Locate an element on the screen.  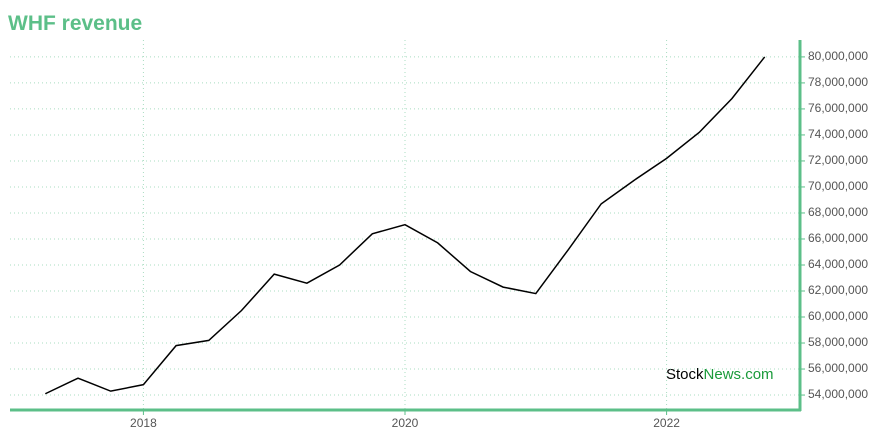
y-tick-label: 58,000,000 is located at coordinates (838, 342).